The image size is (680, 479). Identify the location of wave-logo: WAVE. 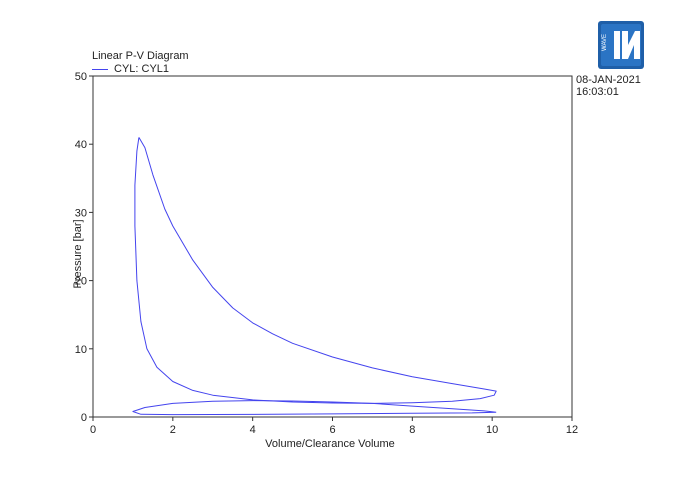
(621, 45).